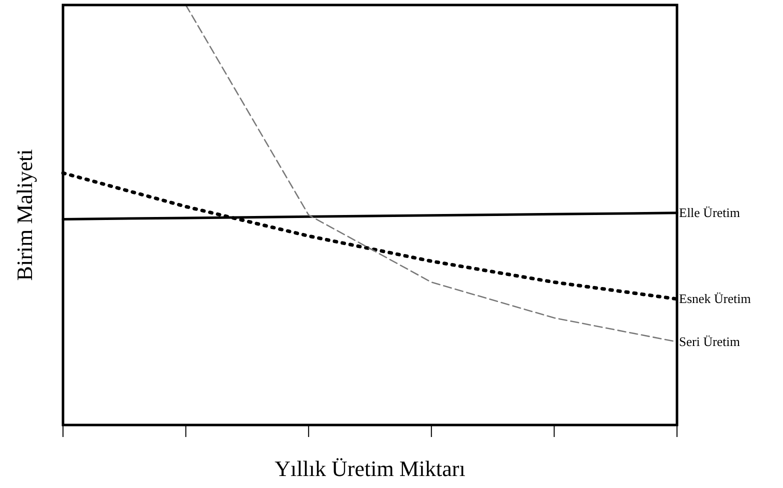 The width and height of the screenshot is (783, 488). I want to click on y-axis-title: Birim Maliyeti, so click(24, 215).